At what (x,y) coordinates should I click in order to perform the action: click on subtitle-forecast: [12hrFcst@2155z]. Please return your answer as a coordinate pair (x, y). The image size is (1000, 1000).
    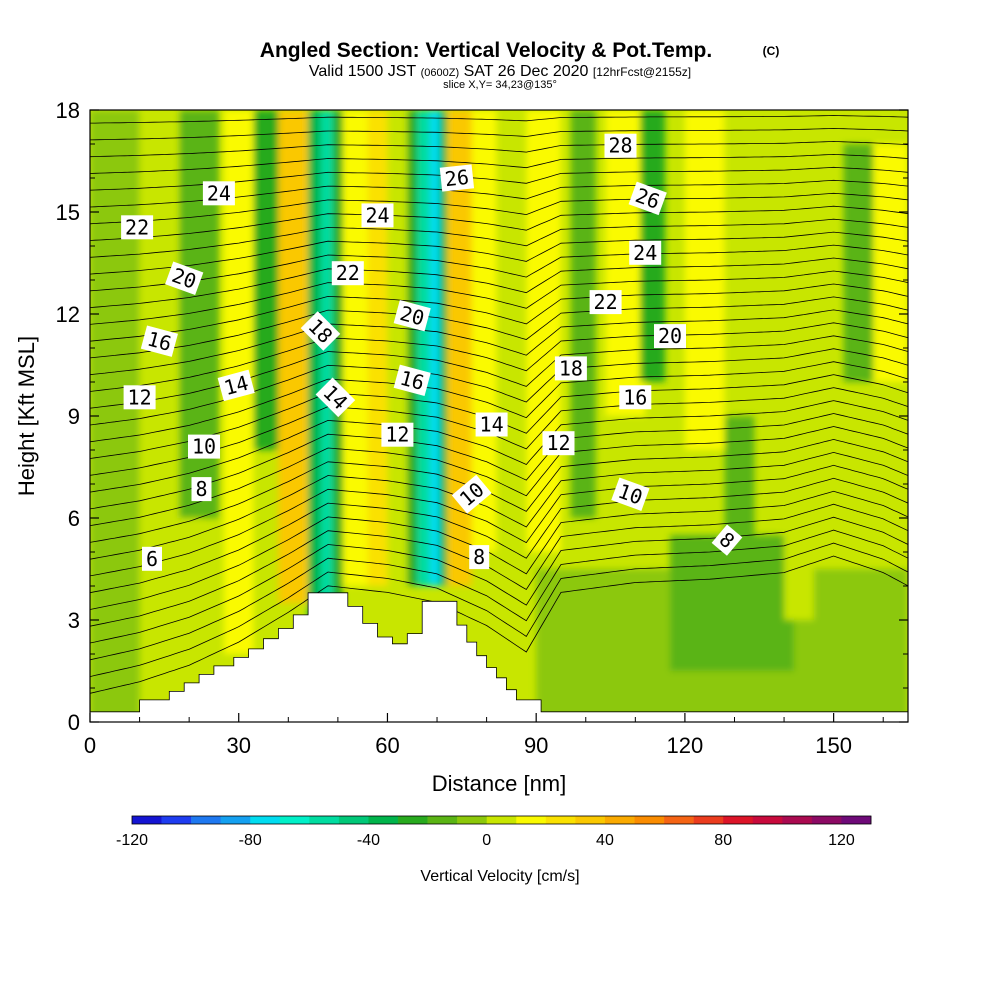
    Looking at the image, I should click on (642, 72).